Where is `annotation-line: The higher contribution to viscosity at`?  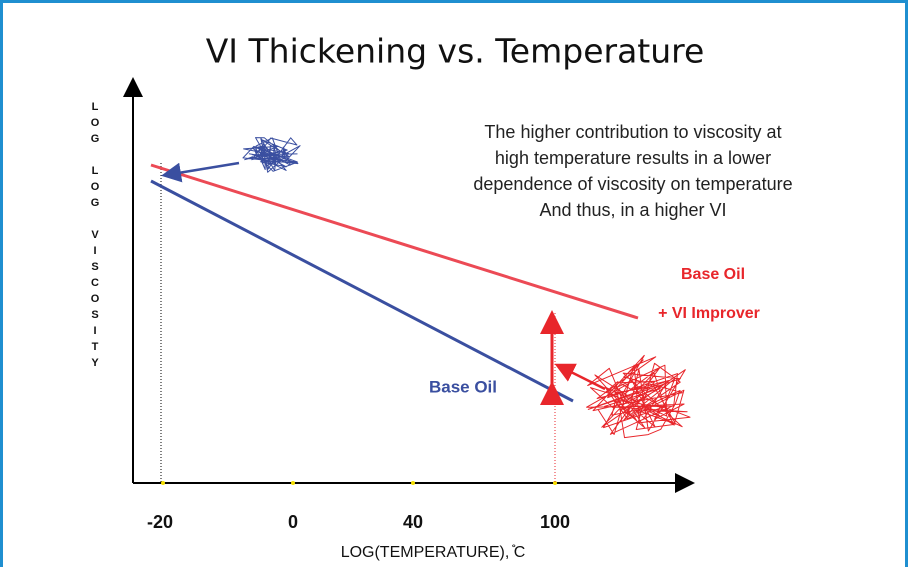 annotation-line: The higher contribution to viscosity at is located at coordinates (632, 132).